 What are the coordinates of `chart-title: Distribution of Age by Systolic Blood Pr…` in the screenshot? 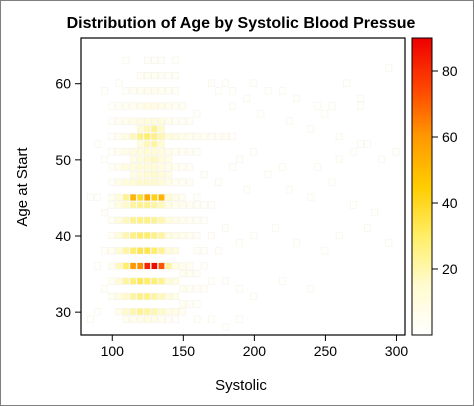 It's located at (241, 23).